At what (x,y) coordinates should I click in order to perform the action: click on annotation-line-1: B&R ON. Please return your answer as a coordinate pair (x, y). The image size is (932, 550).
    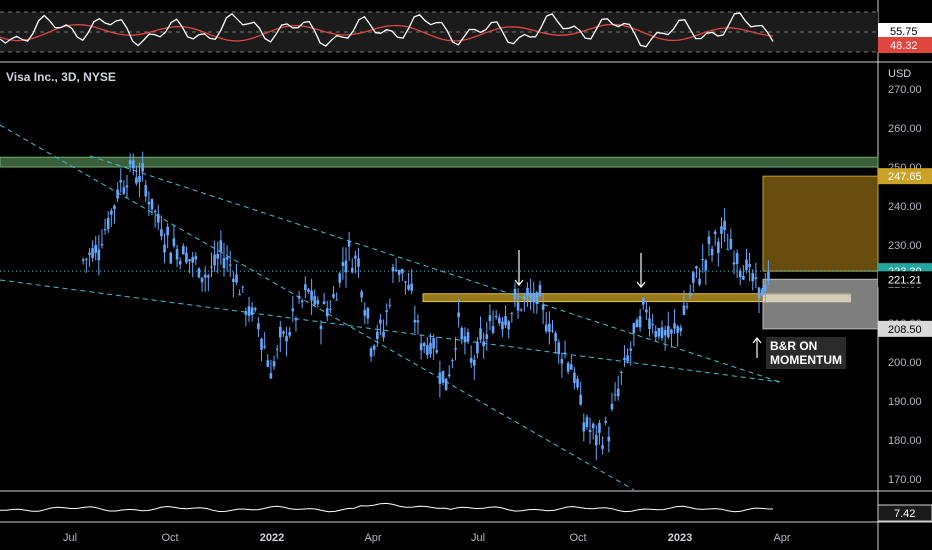
    Looking at the image, I should click on (794, 346).